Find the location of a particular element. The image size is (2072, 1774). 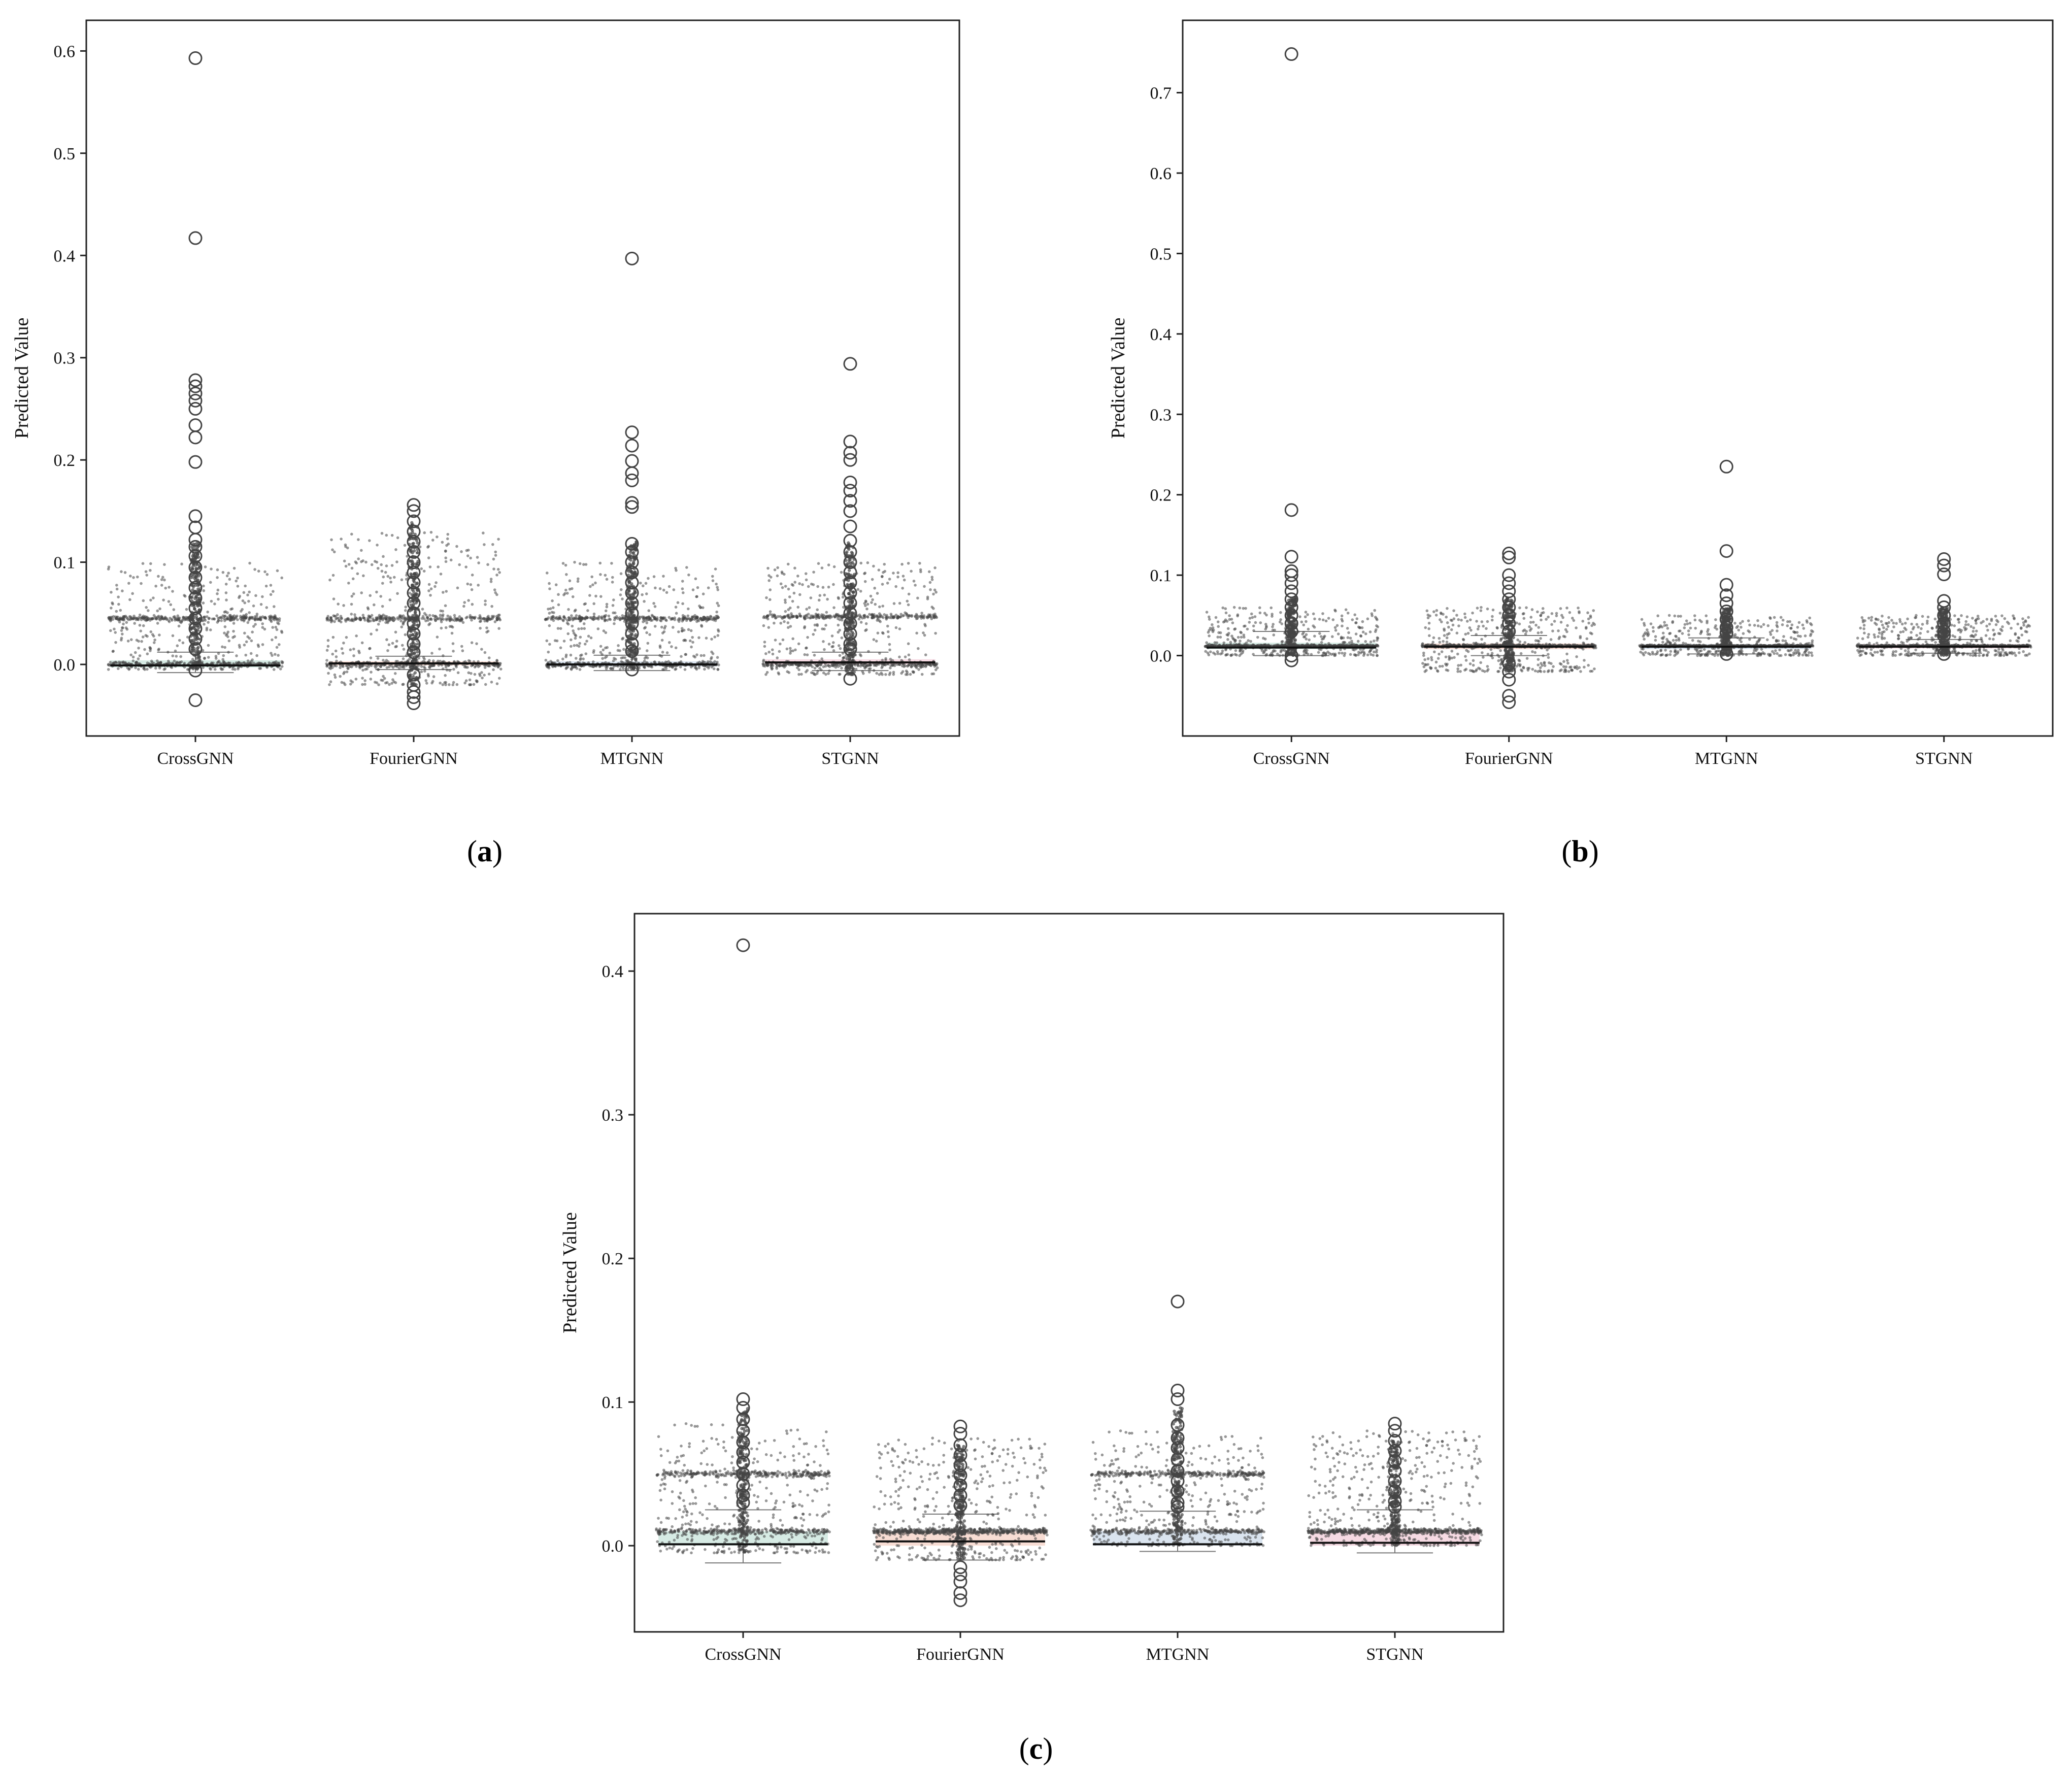

box-group-CrossGNN: CrossGNN is located at coordinates (195, 409).